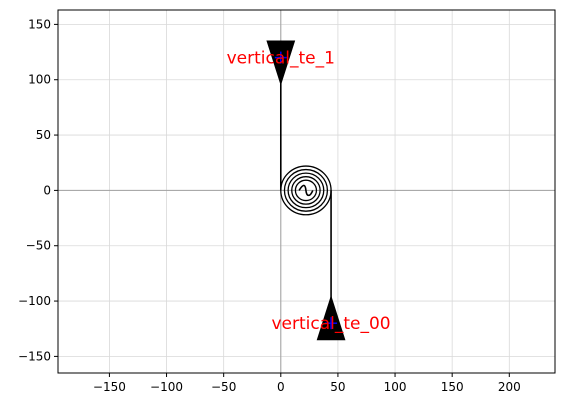 This screenshot has width=563, height=413. What do you see at coordinates (109, 387) in the screenshot?
I see `x-tick-label: −150` at bounding box center [109, 387].